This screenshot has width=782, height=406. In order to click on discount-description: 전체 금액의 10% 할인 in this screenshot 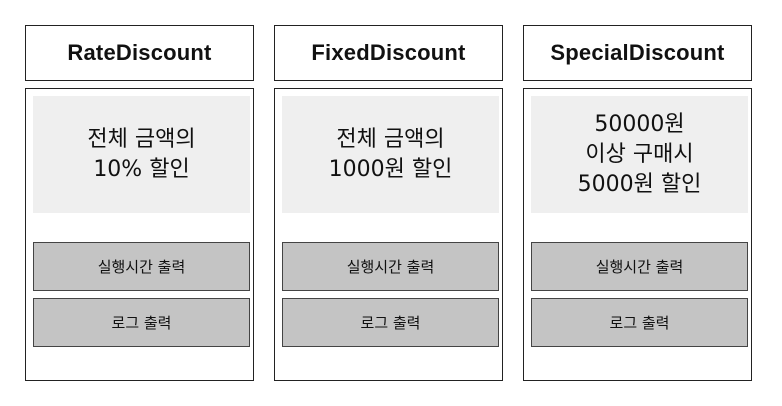, I will do `click(141, 154)`.